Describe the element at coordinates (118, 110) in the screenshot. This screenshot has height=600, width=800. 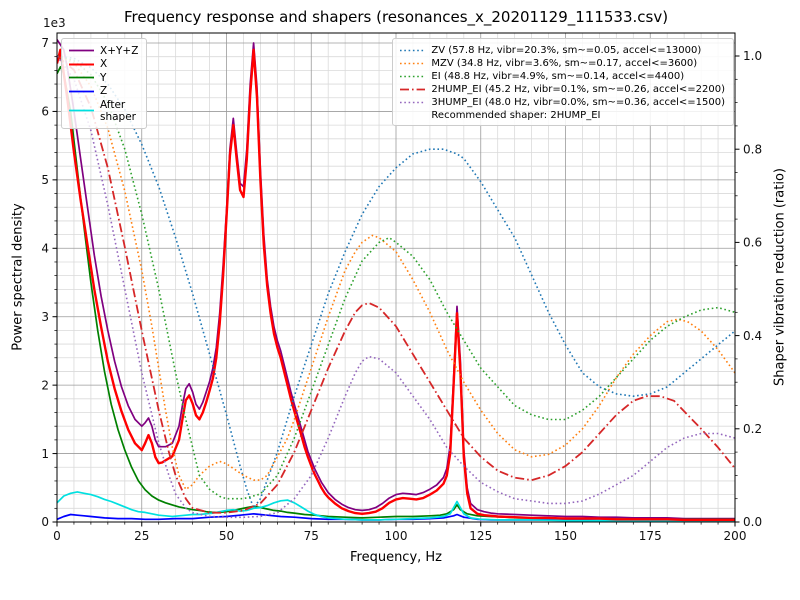
I see `legend-label-after-shaper: After shaper` at that location.